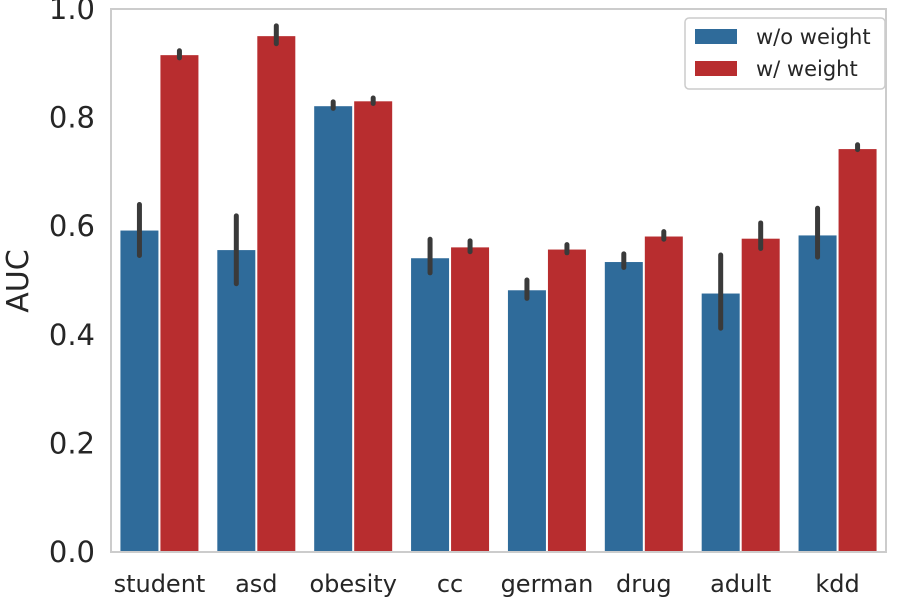 The height and width of the screenshot is (604, 905). Describe the element at coordinates (276, 294) in the screenshot. I see `bar-w-weight-asd` at that location.